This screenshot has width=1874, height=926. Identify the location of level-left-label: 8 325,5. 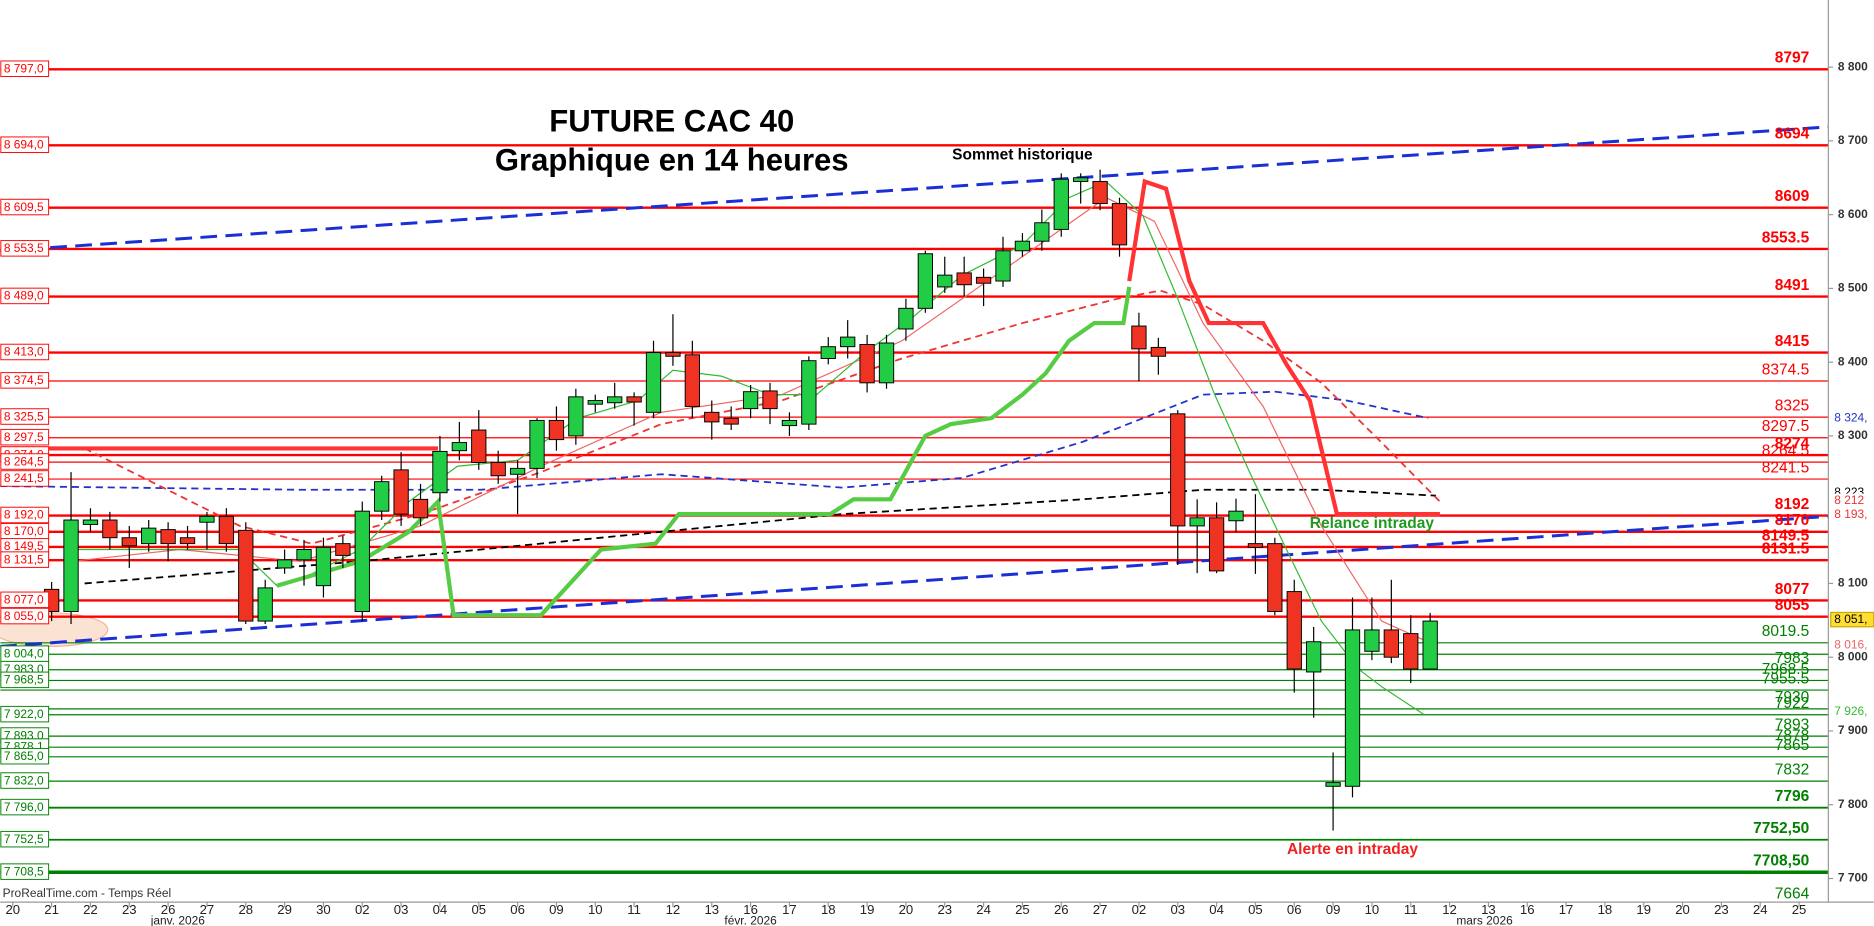
(24, 416).